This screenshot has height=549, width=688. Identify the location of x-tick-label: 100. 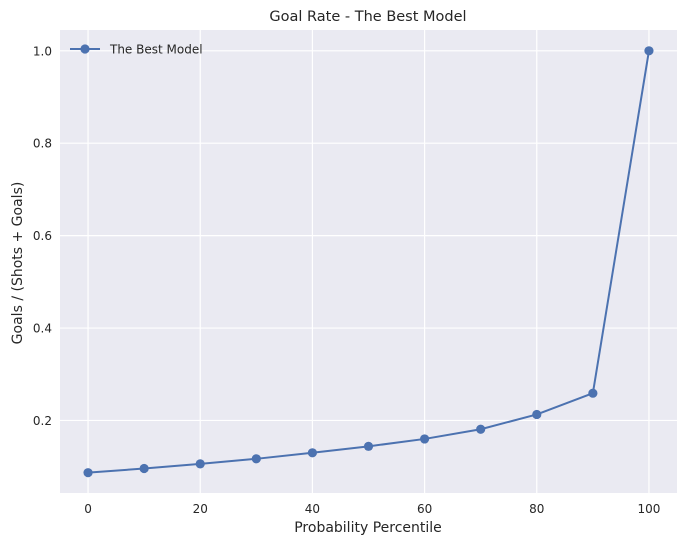
(649, 509).